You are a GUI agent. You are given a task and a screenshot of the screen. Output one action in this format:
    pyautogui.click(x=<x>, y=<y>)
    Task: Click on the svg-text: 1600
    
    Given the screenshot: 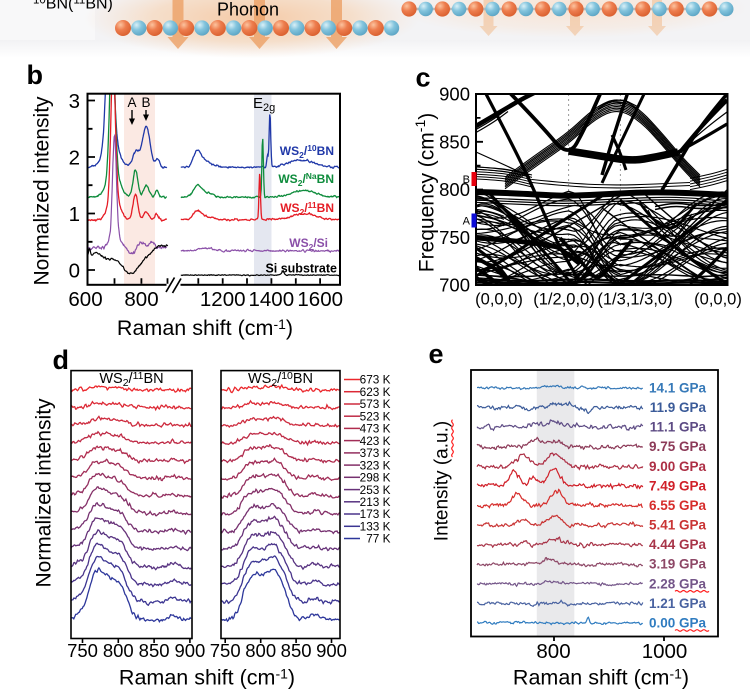 What is the action you would take?
    pyautogui.click(x=320, y=299)
    